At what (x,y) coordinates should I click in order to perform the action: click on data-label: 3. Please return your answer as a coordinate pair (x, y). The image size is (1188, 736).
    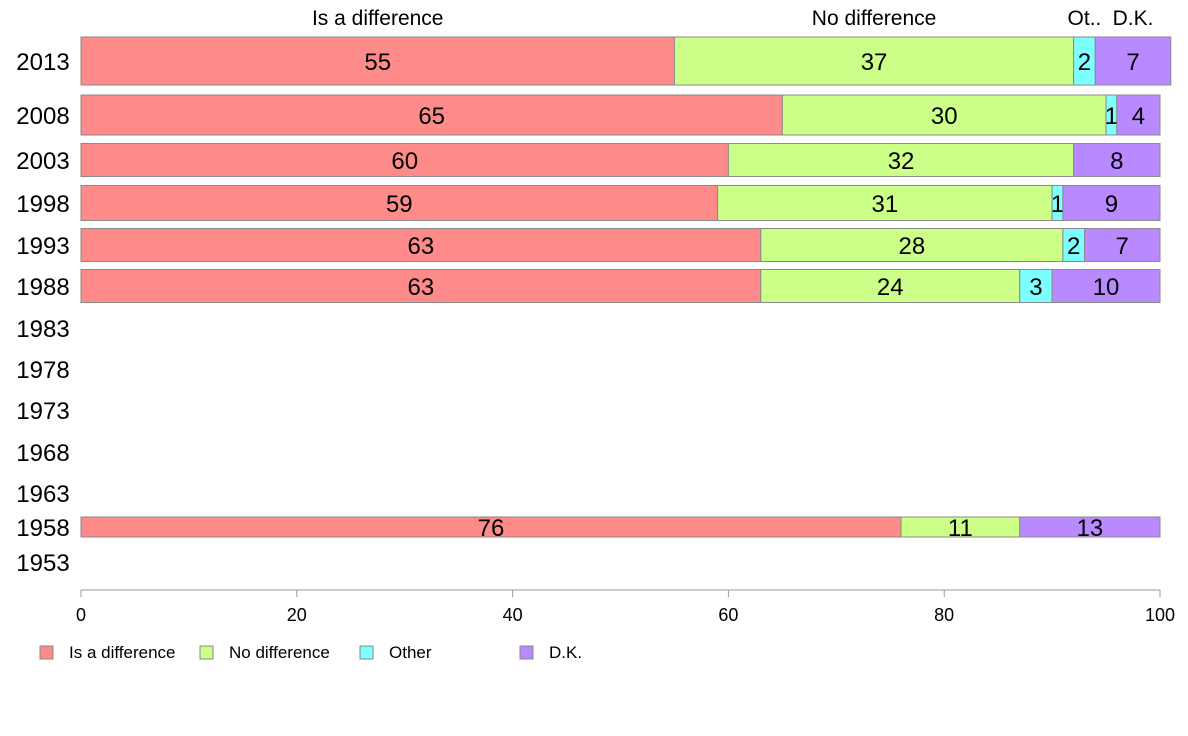
    Looking at the image, I should click on (1035, 287).